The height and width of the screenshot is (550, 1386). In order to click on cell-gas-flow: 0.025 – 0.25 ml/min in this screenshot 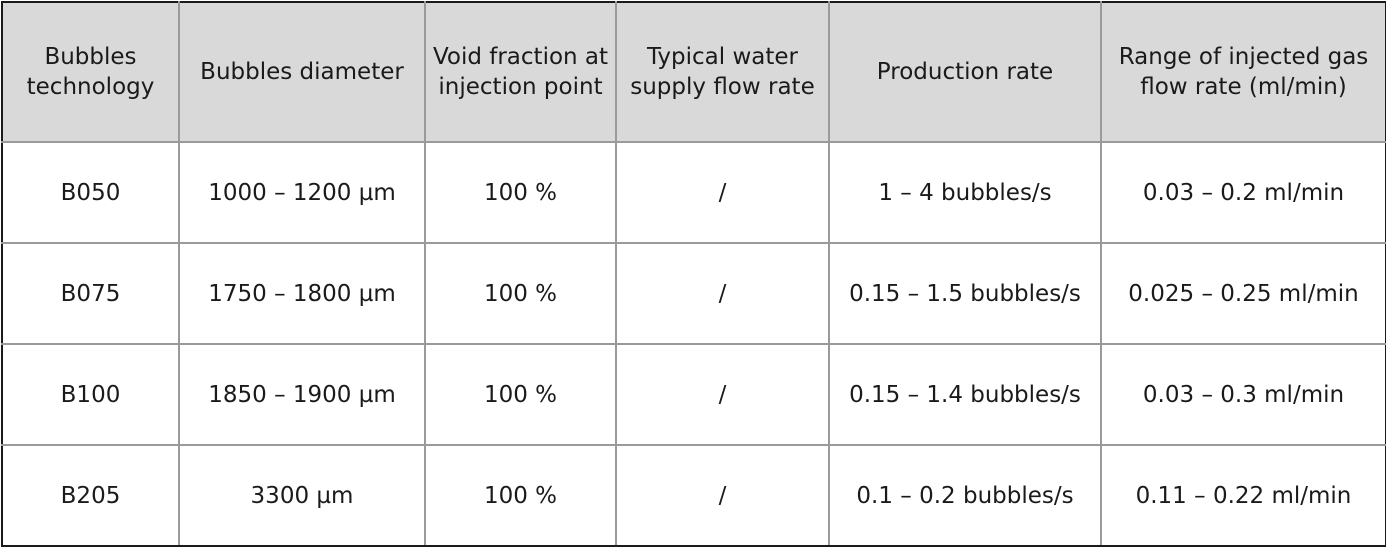, I will do `click(1243, 293)`.